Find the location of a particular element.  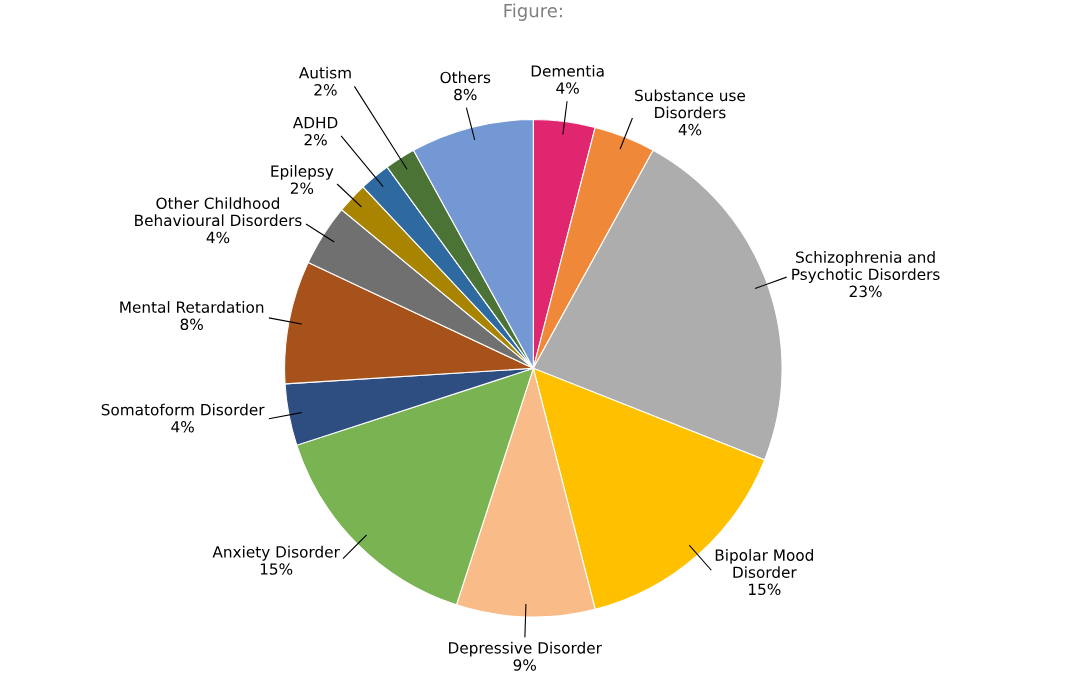

slice-label: Depressive Disorder is located at coordinates (525, 649).